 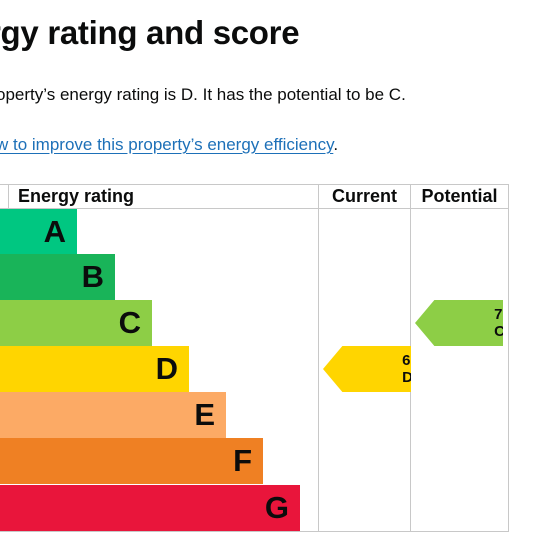 I want to click on right-border, so click(x=508, y=358).